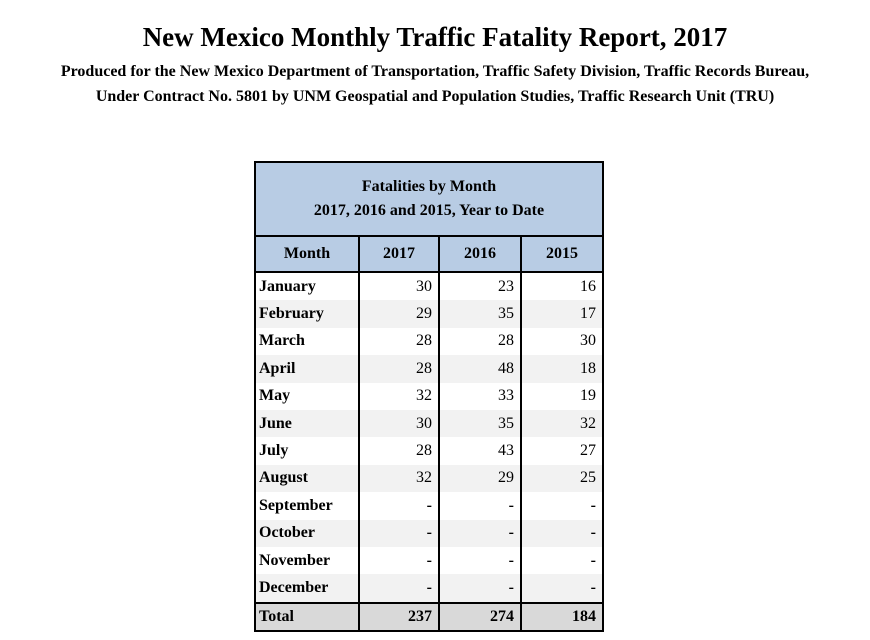 Image resolution: width=870 pixels, height=640 pixels. I want to click on table-row: August 32 29 25, so click(429, 478).